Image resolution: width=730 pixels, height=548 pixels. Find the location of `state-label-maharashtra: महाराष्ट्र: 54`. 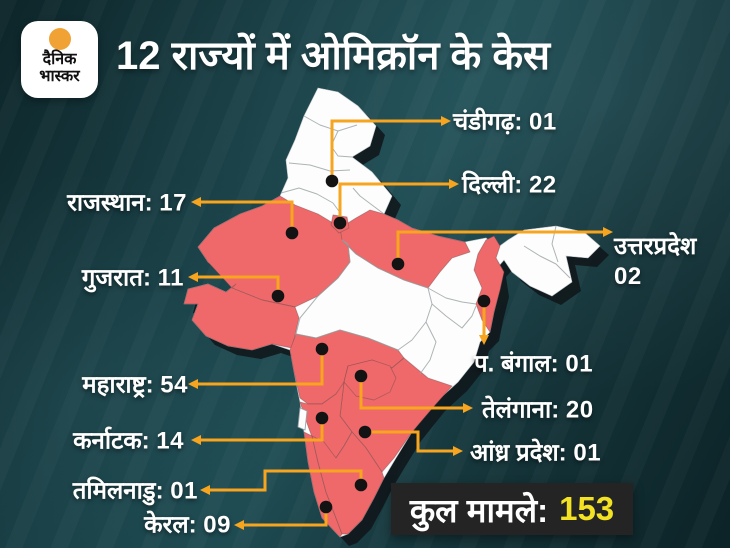

state-label-maharashtra: महाराष्ट्र: 54 is located at coordinates (135, 385).